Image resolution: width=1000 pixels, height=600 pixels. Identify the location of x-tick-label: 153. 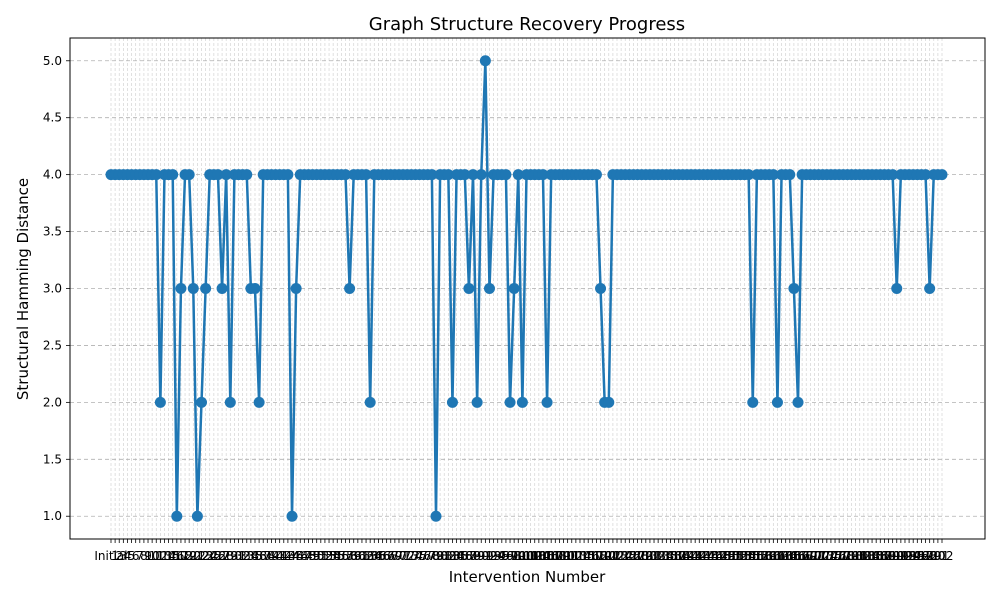
(740, 556).